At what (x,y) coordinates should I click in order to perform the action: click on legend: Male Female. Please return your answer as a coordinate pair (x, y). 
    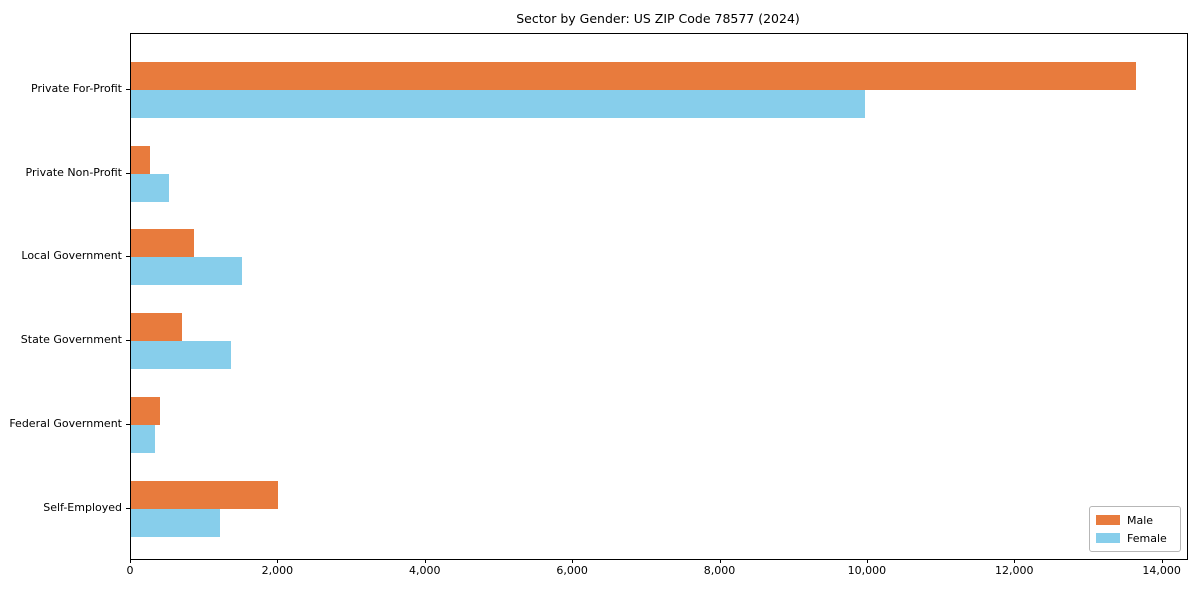
    Looking at the image, I should click on (1135, 529).